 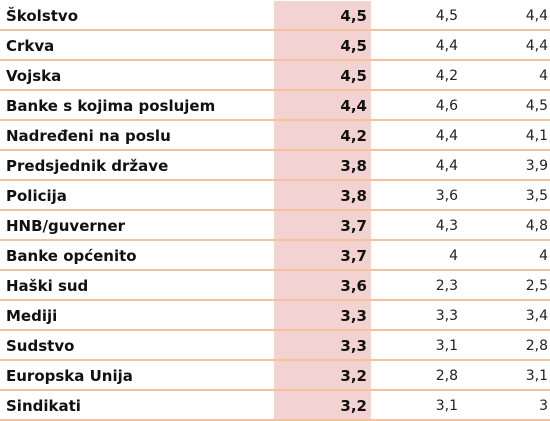 I want to click on row-value-3-cell: 2,5, so click(x=536, y=286).